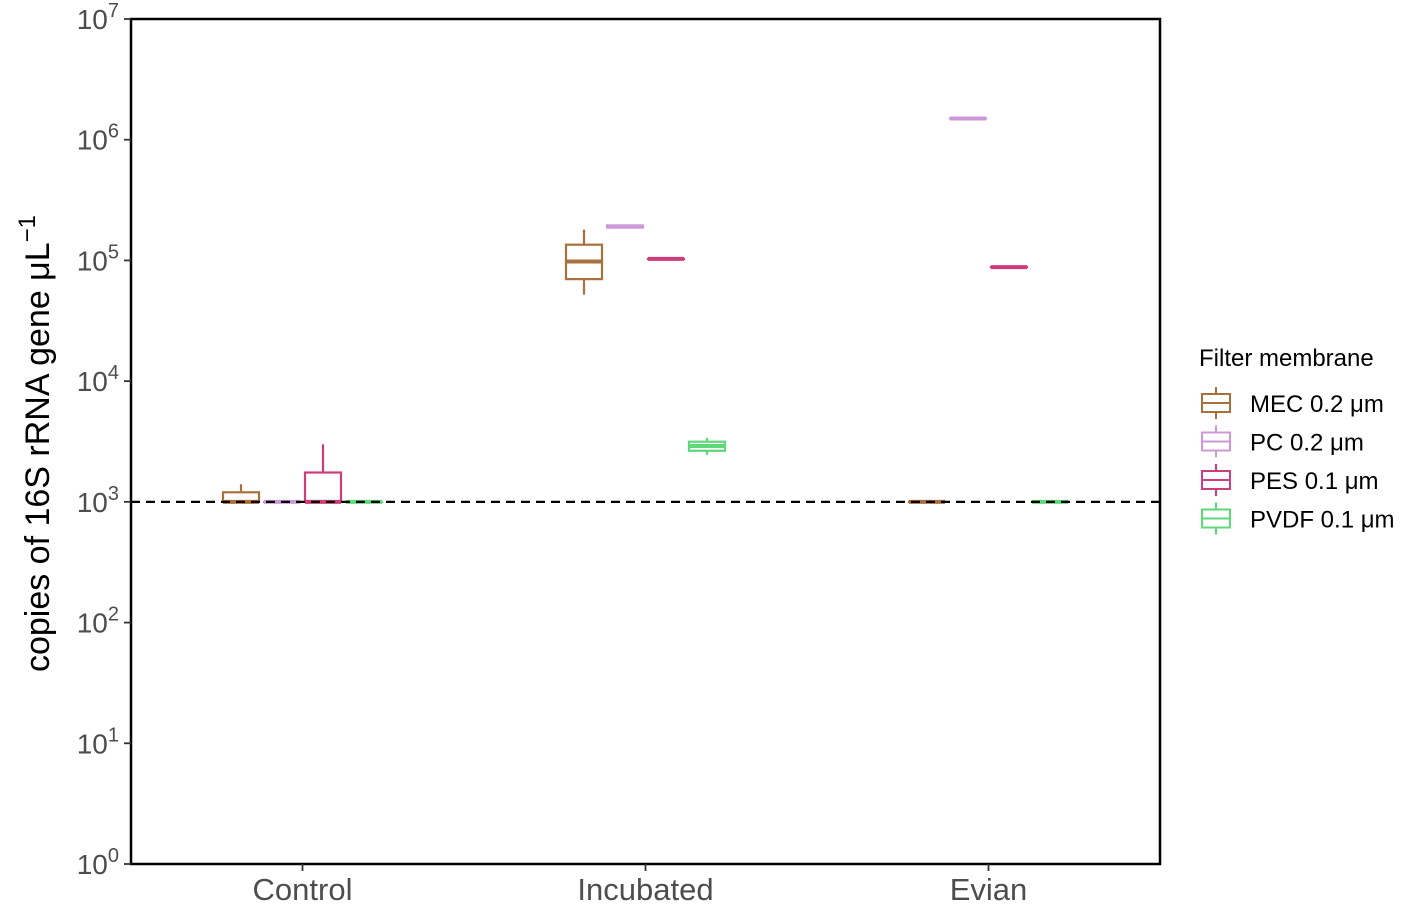 The width and height of the screenshot is (1417, 911). I want to click on y-axis-label-main: copies of 16S rRNA gene μL, so click(38, 457).